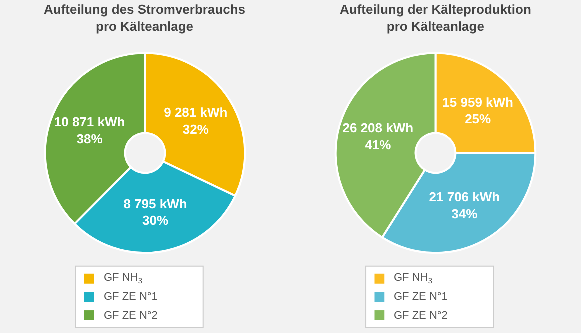  Describe the element at coordinates (478, 110) in the screenshot. I see `data-label: 15 959 kWh 25%` at that location.